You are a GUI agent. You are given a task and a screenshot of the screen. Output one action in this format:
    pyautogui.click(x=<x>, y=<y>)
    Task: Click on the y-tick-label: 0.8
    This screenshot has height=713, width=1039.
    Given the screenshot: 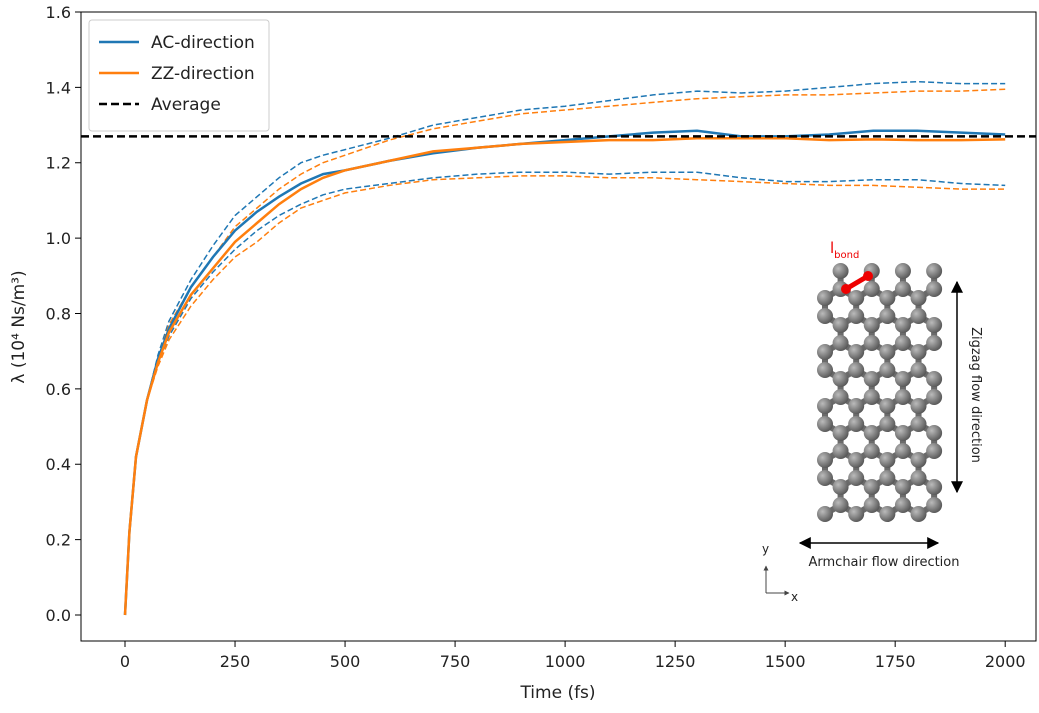 What is the action you would take?
    pyautogui.click(x=58, y=313)
    